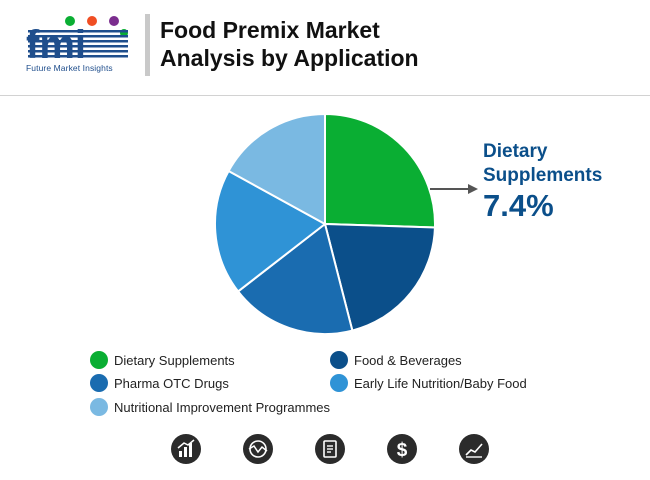 The width and height of the screenshot is (650, 480). What do you see at coordinates (222, 407) in the screenshot?
I see `legend-label: Nutritional Improvement Programmes` at bounding box center [222, 407].